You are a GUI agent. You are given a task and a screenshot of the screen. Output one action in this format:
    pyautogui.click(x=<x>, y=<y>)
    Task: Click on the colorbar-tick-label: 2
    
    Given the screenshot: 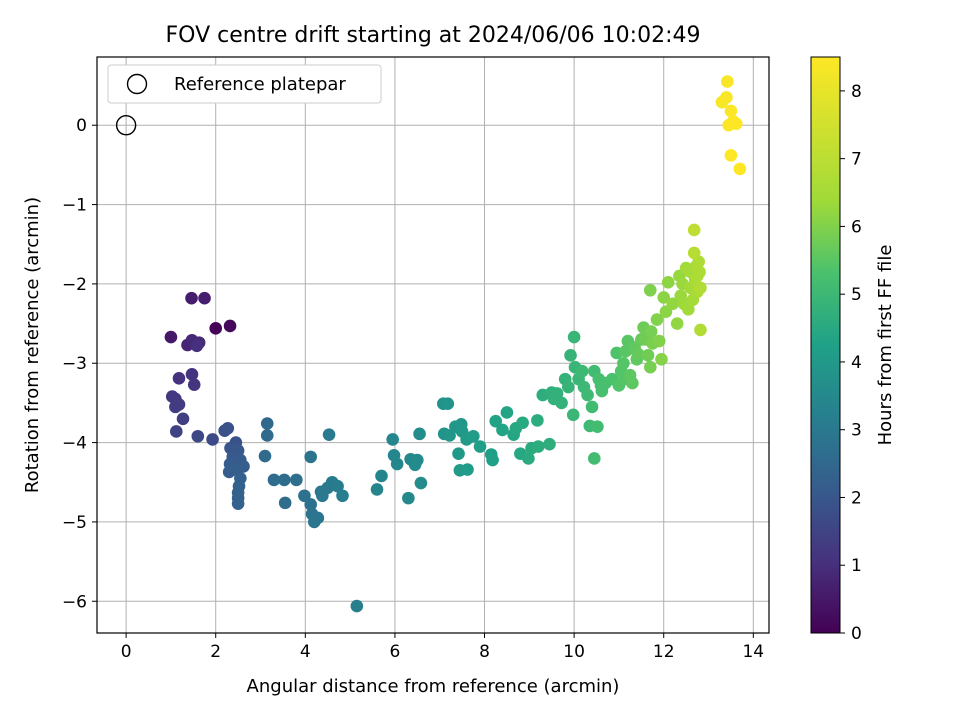 What is the action you would take?
    pyautogui.click(x=856, y=498)
    